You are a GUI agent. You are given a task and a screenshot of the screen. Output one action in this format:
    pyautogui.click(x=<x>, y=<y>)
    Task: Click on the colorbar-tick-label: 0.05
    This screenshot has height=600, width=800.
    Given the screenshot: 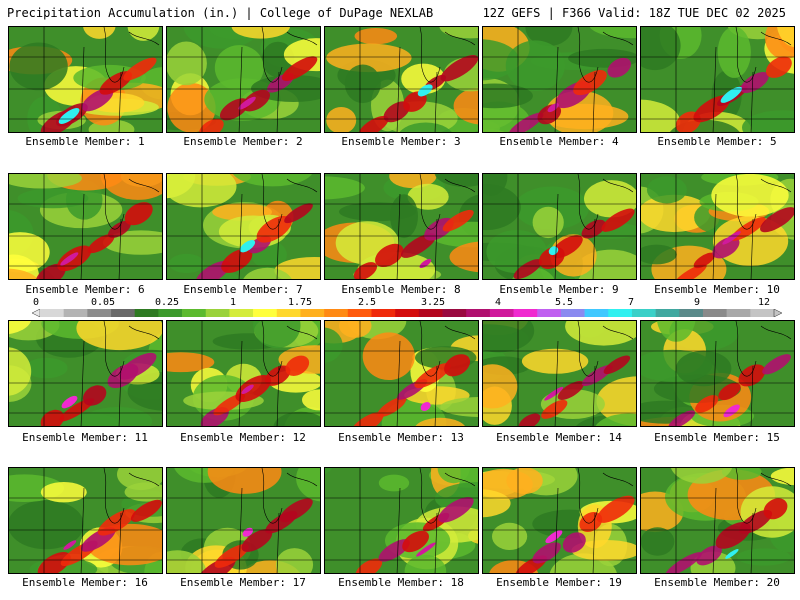 What is the action you would take?
    pyautogui.click(x=103, y=302)
    